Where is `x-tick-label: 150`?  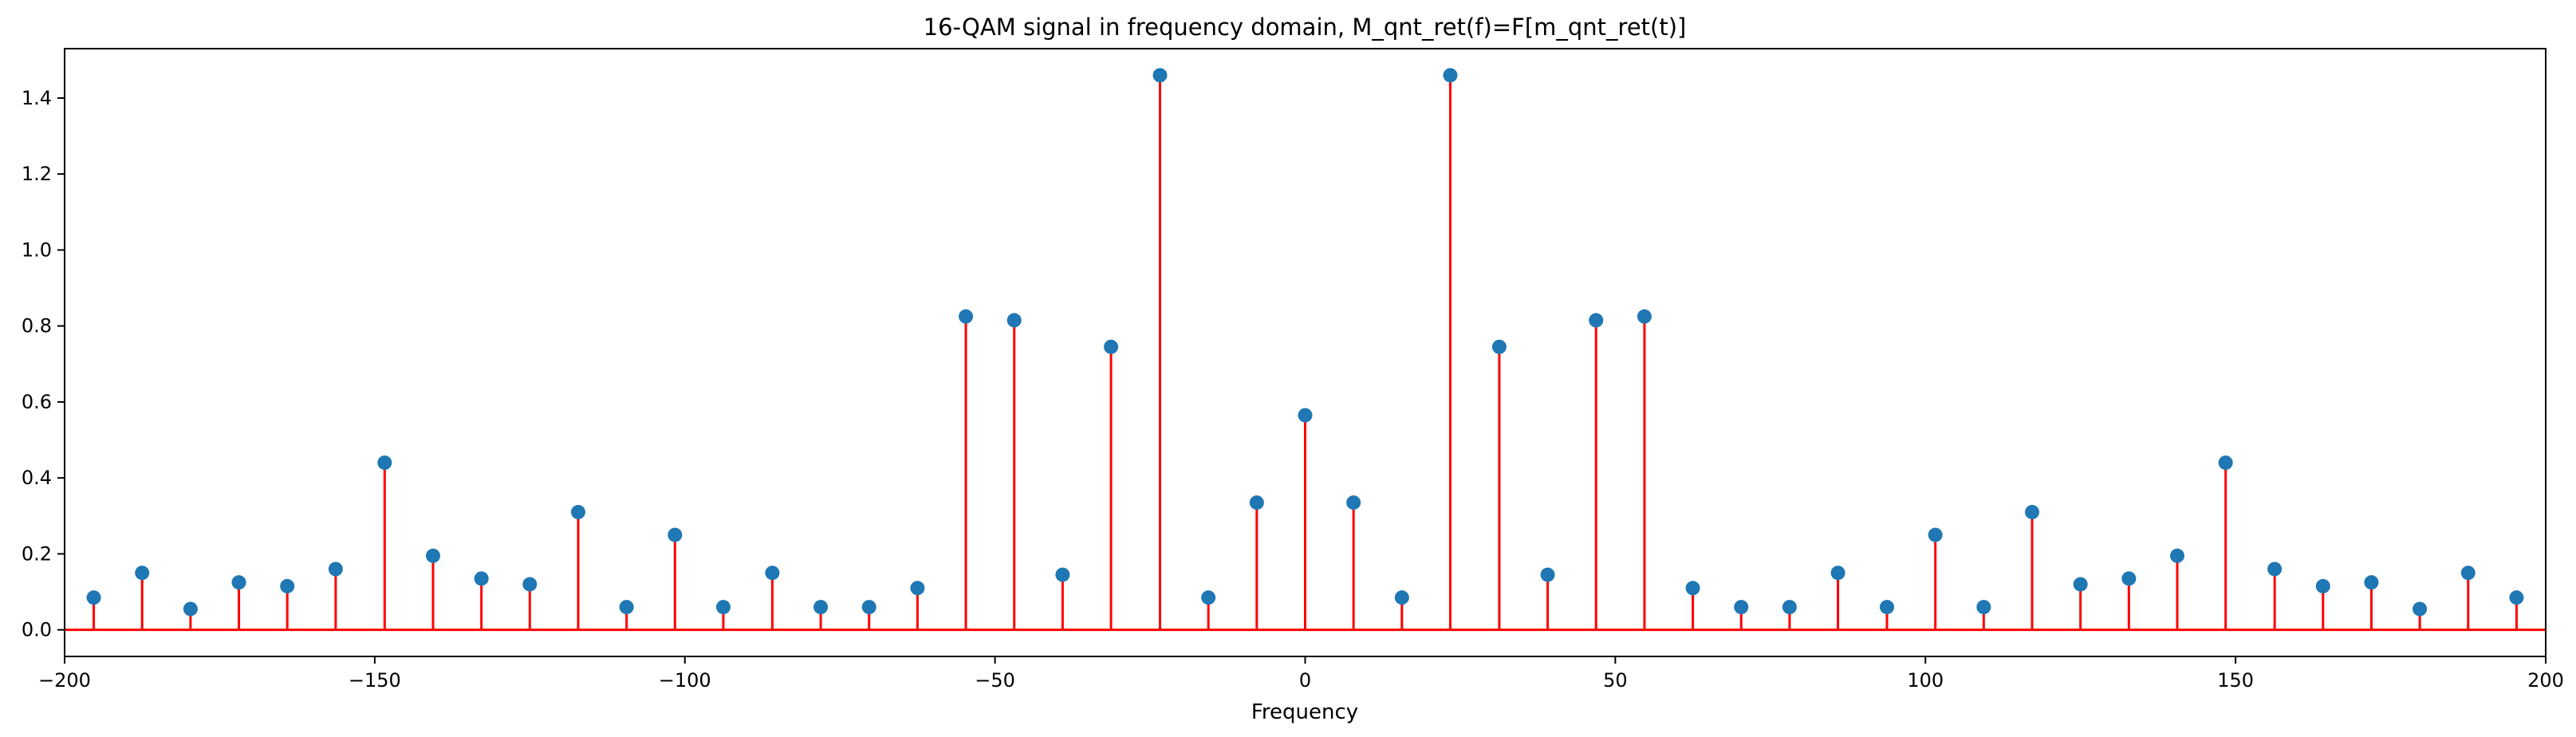
x-tick-label: 150 is located at coordinates (2235, 680).